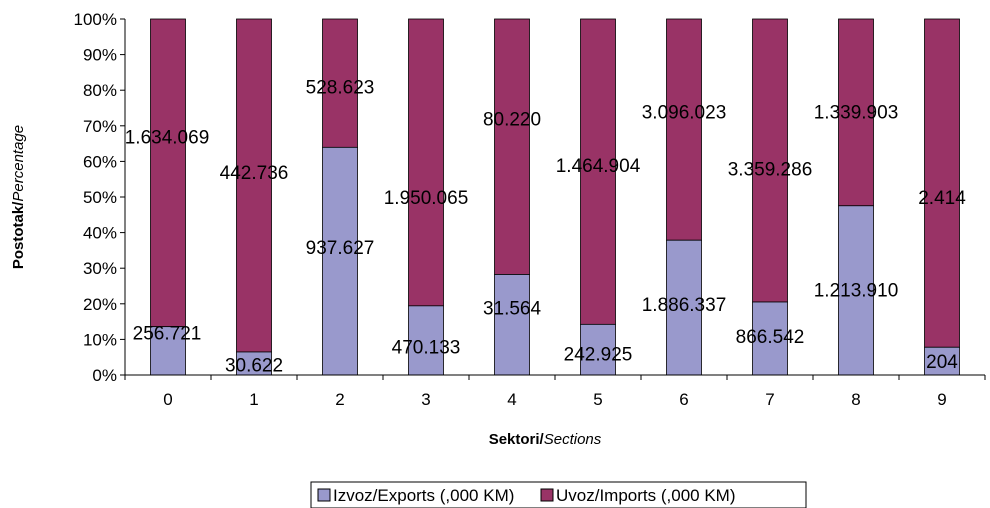 The image size is (990, 508). Describe the element at coordinates (598, 166) in the screenshot. I see `data-label-imports: 1.464.904` at that location.